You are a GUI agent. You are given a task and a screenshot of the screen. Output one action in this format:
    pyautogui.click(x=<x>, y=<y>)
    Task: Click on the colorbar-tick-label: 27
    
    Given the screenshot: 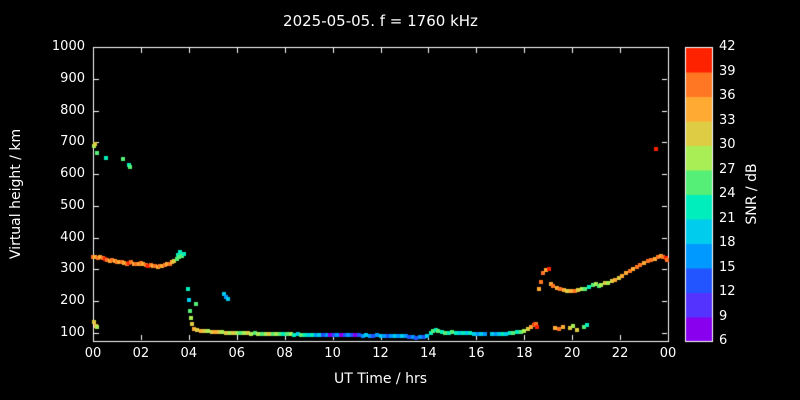 What is the action you would take?
    pyautogui.click(x=727, y=169)
    